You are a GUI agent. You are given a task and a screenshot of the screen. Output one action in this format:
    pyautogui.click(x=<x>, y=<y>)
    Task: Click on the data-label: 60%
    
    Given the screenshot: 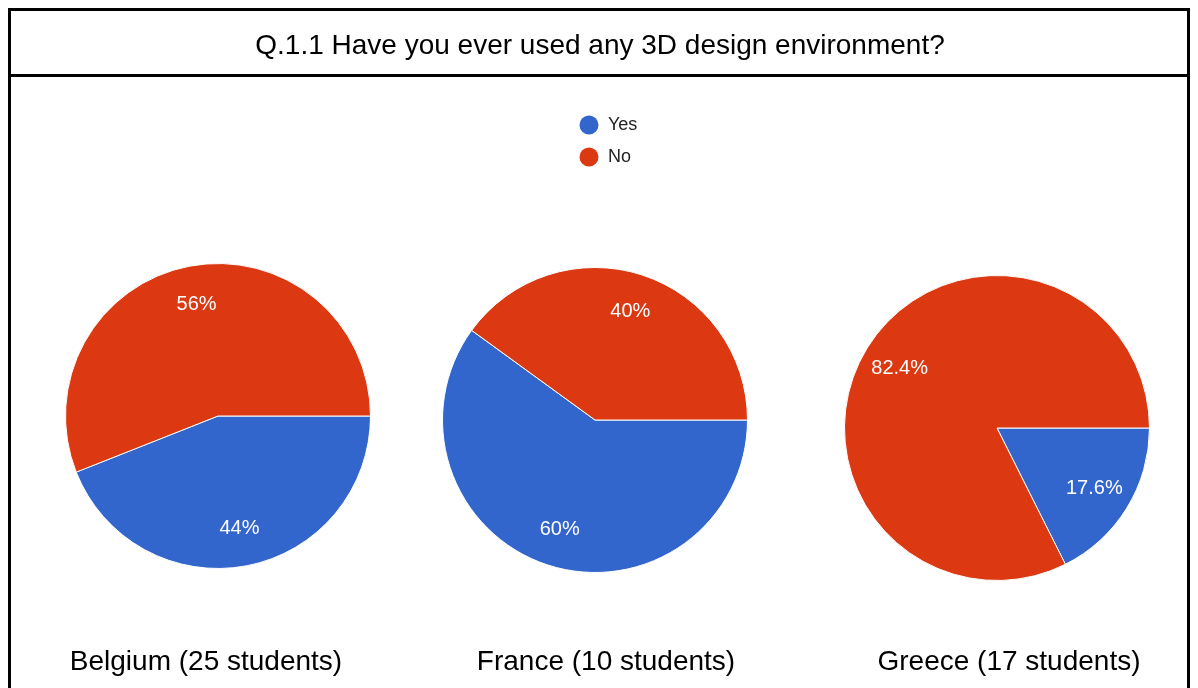 What is the action you would take?
    pyautogui.click(x=559, y=527)
    